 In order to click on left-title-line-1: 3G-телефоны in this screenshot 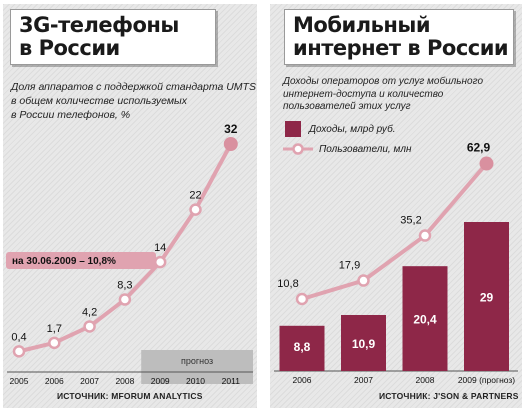, I will do `click(99, 25)`.